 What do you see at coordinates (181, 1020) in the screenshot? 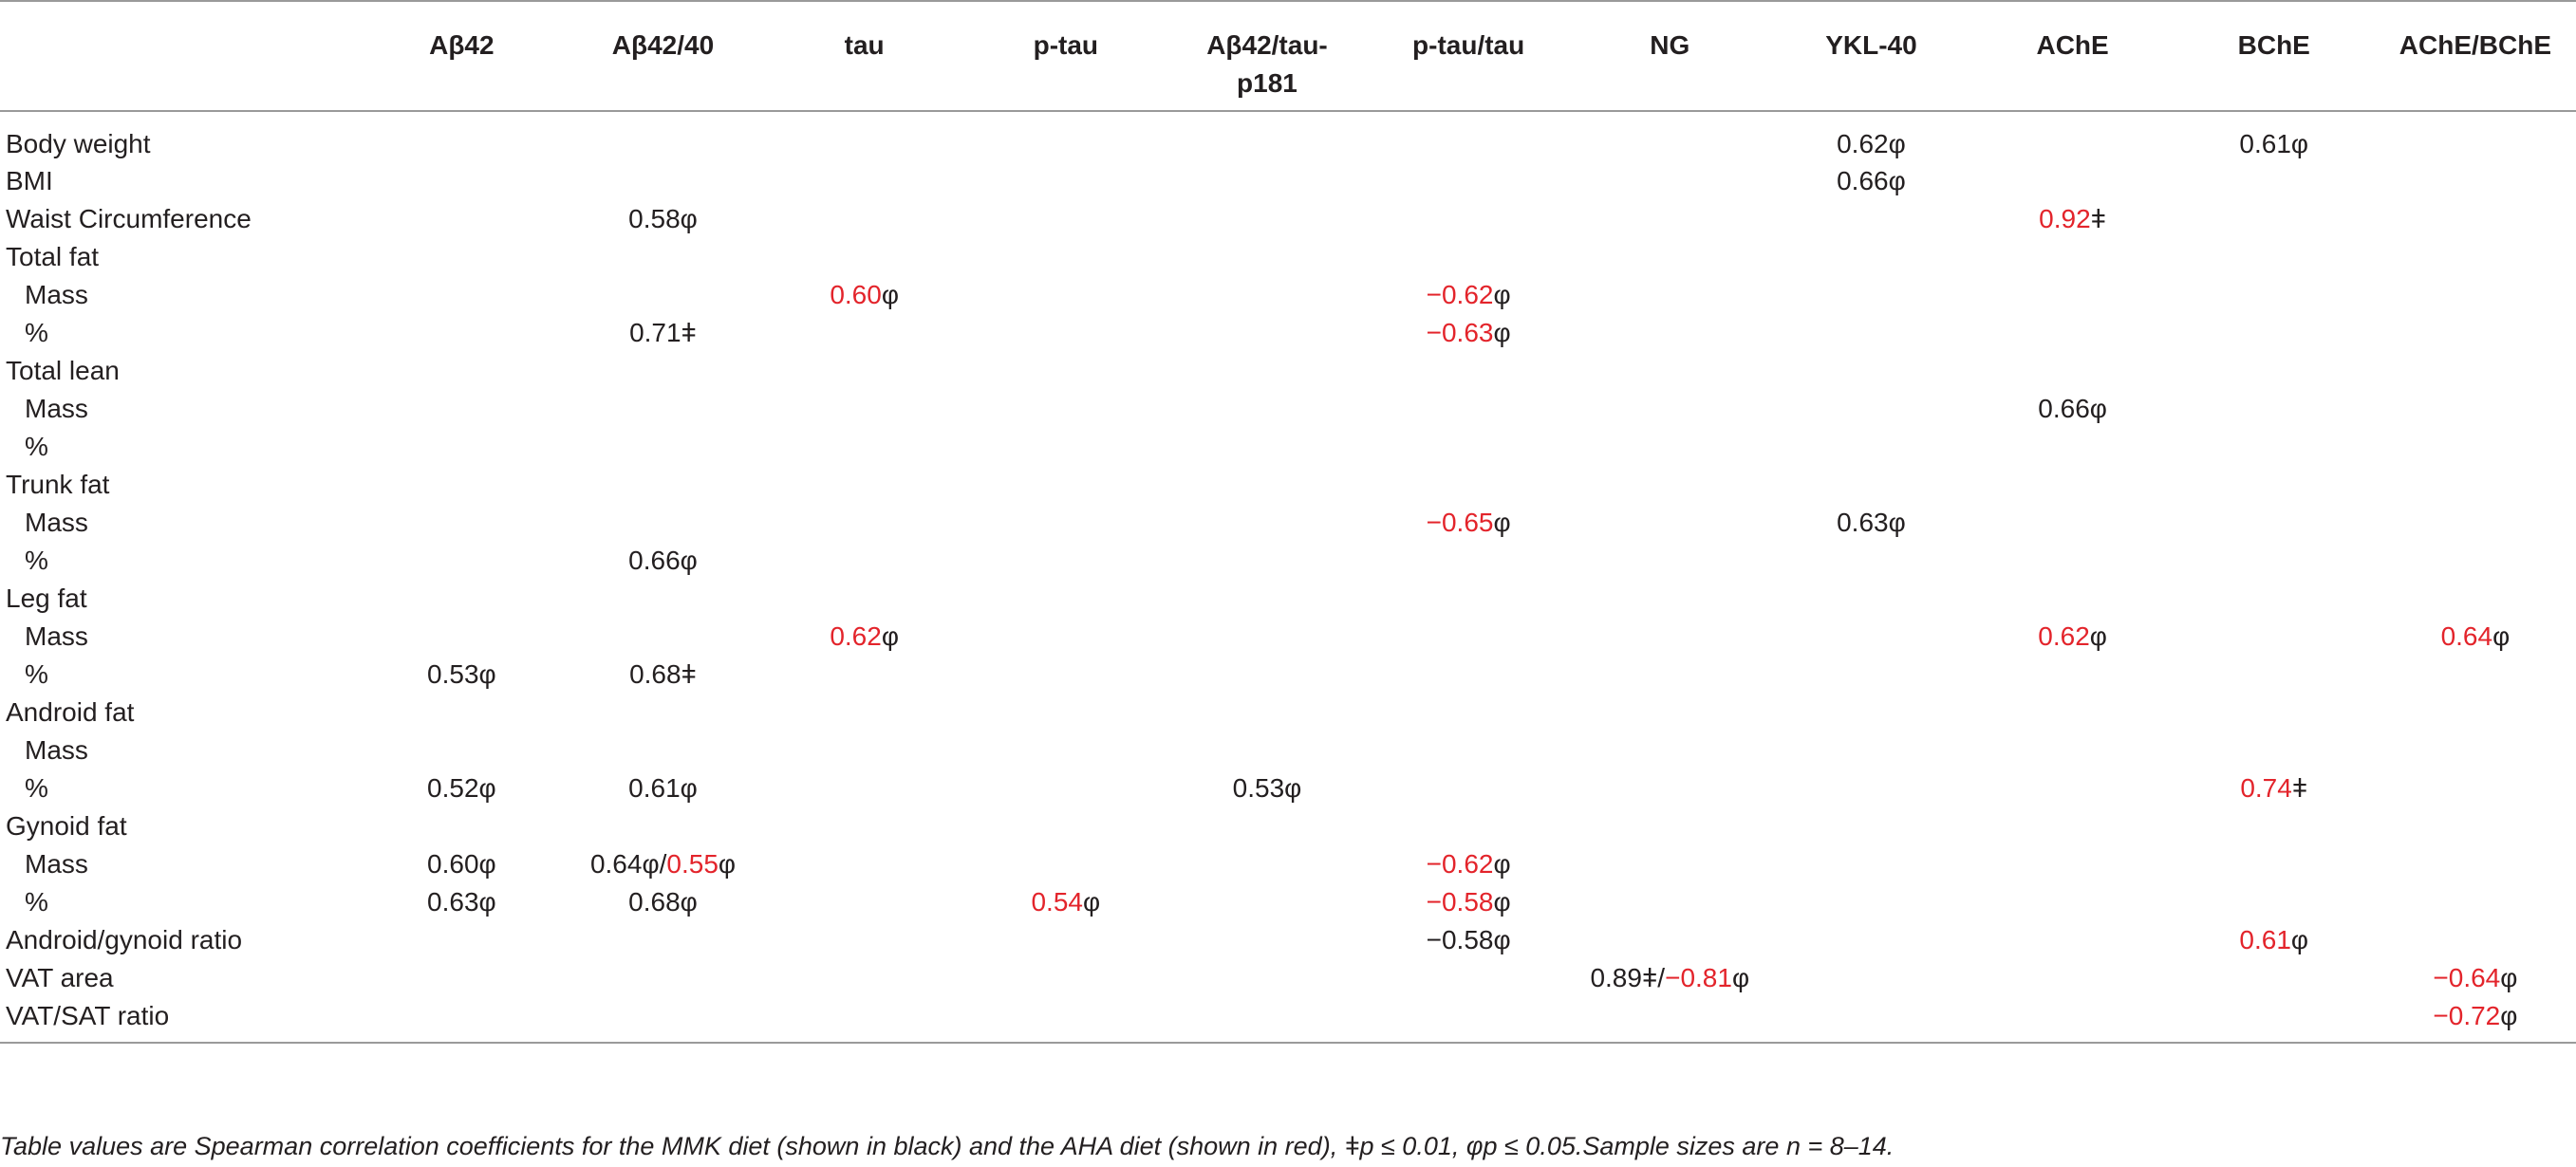
I see `row-label: VAT/SAT ratio` at bounding box center [181, 1020].